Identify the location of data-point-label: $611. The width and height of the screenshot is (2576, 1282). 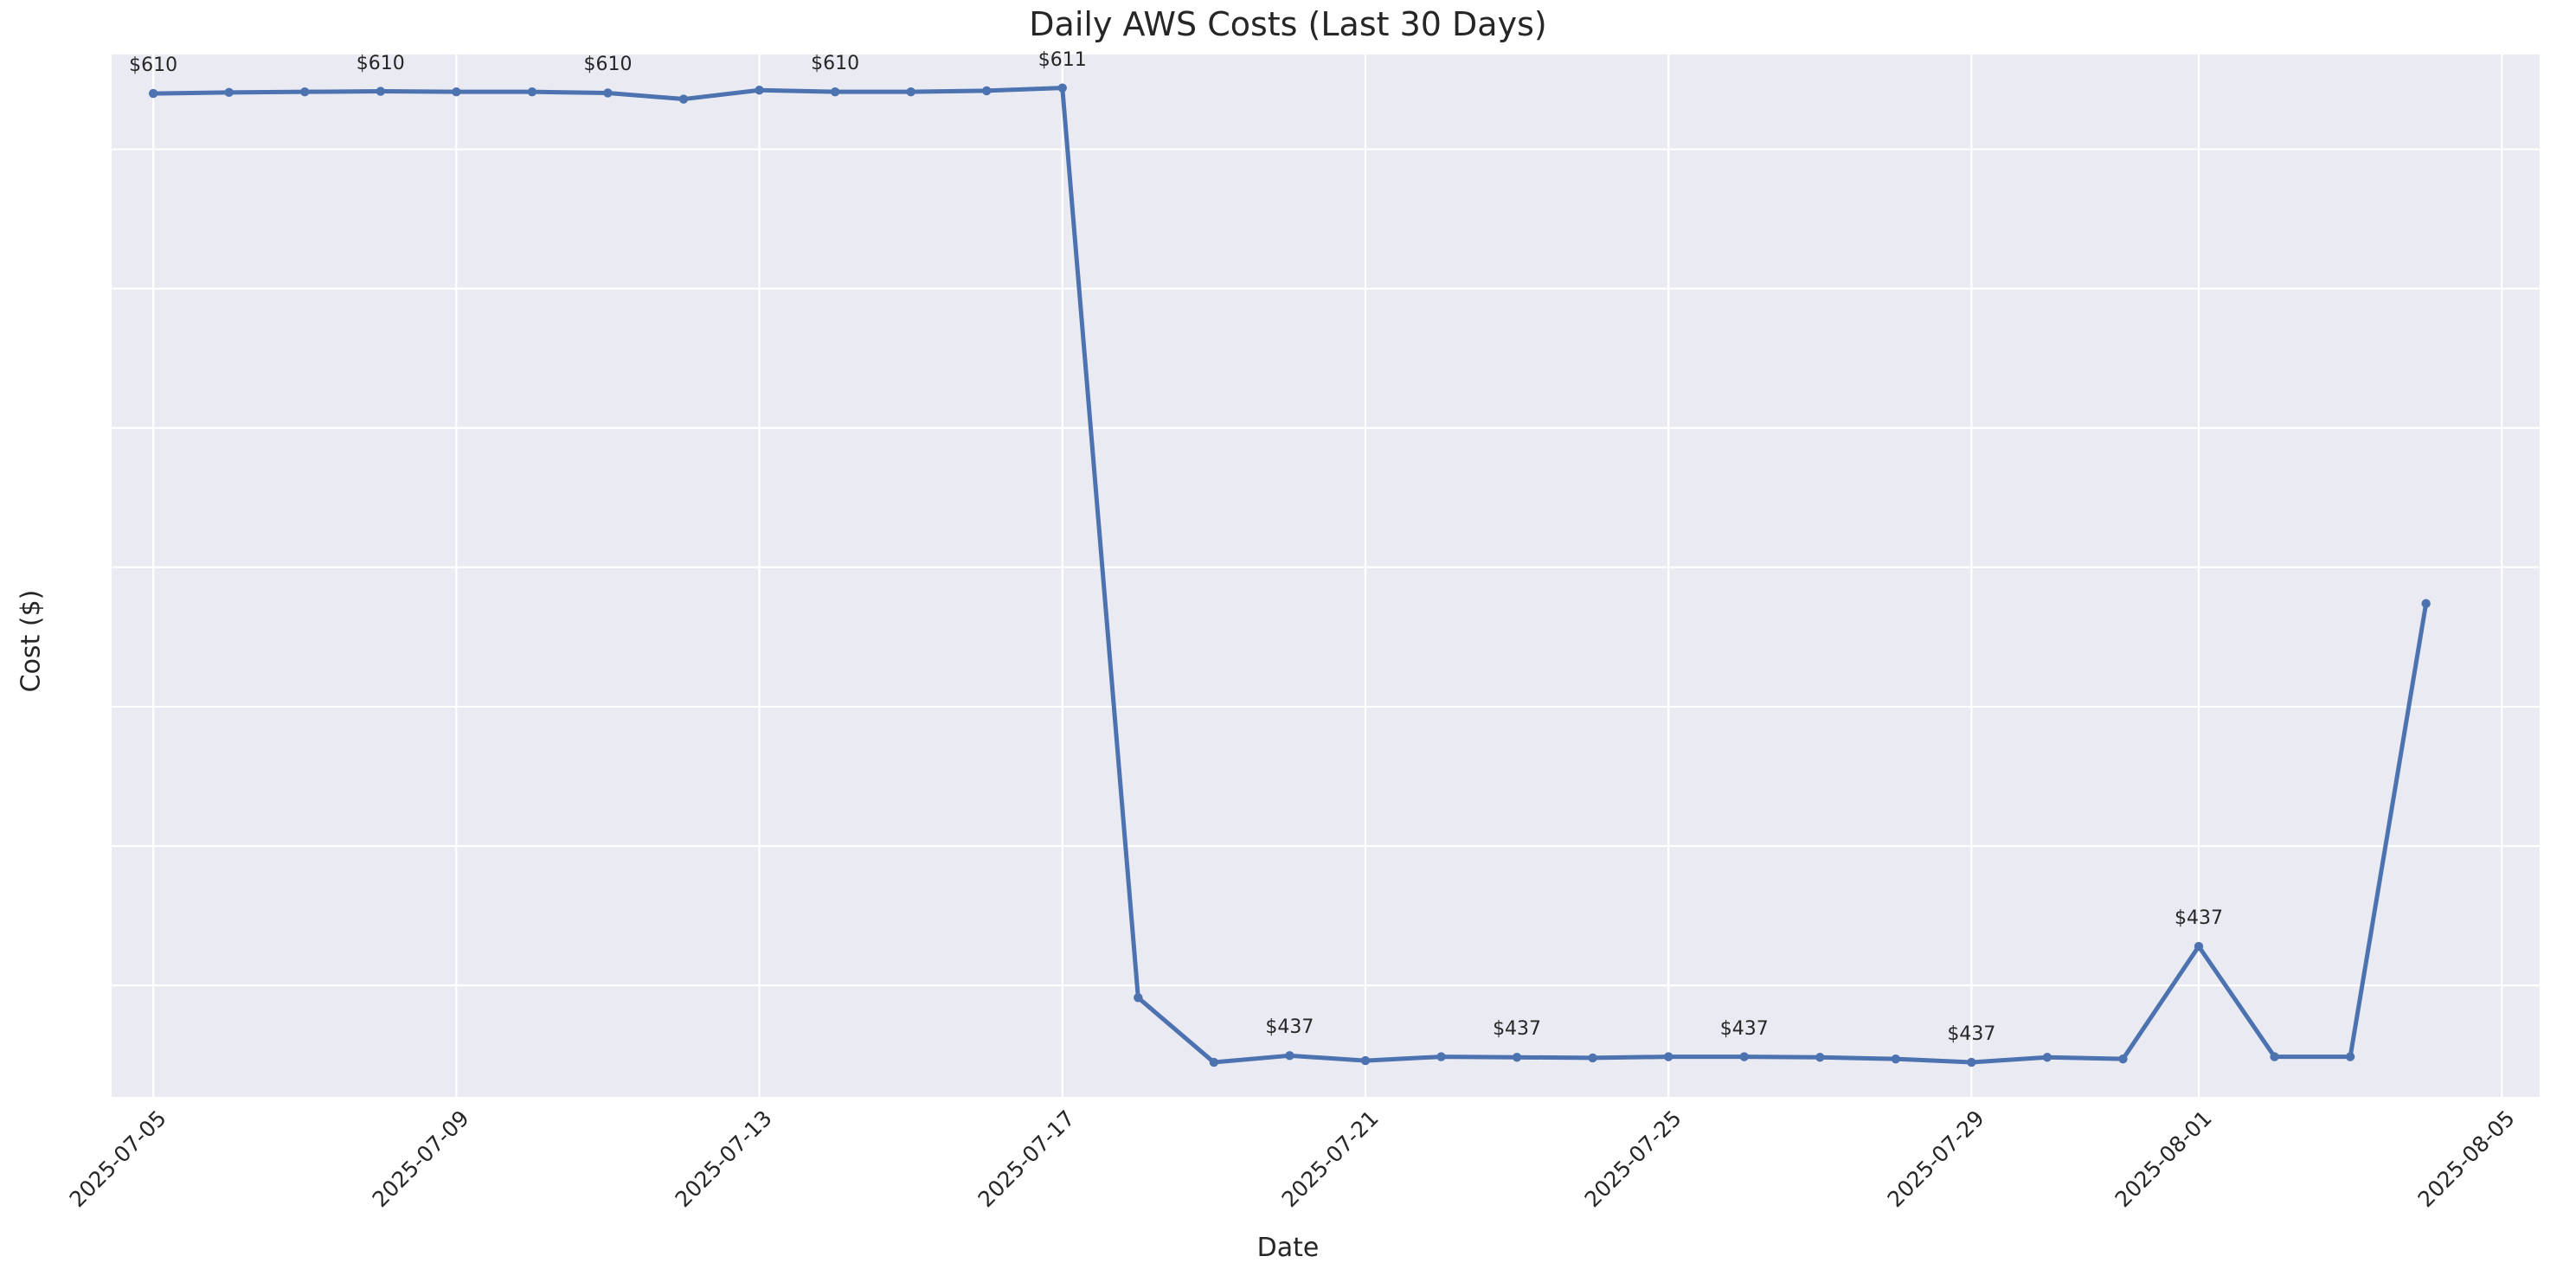
(1062, 59).